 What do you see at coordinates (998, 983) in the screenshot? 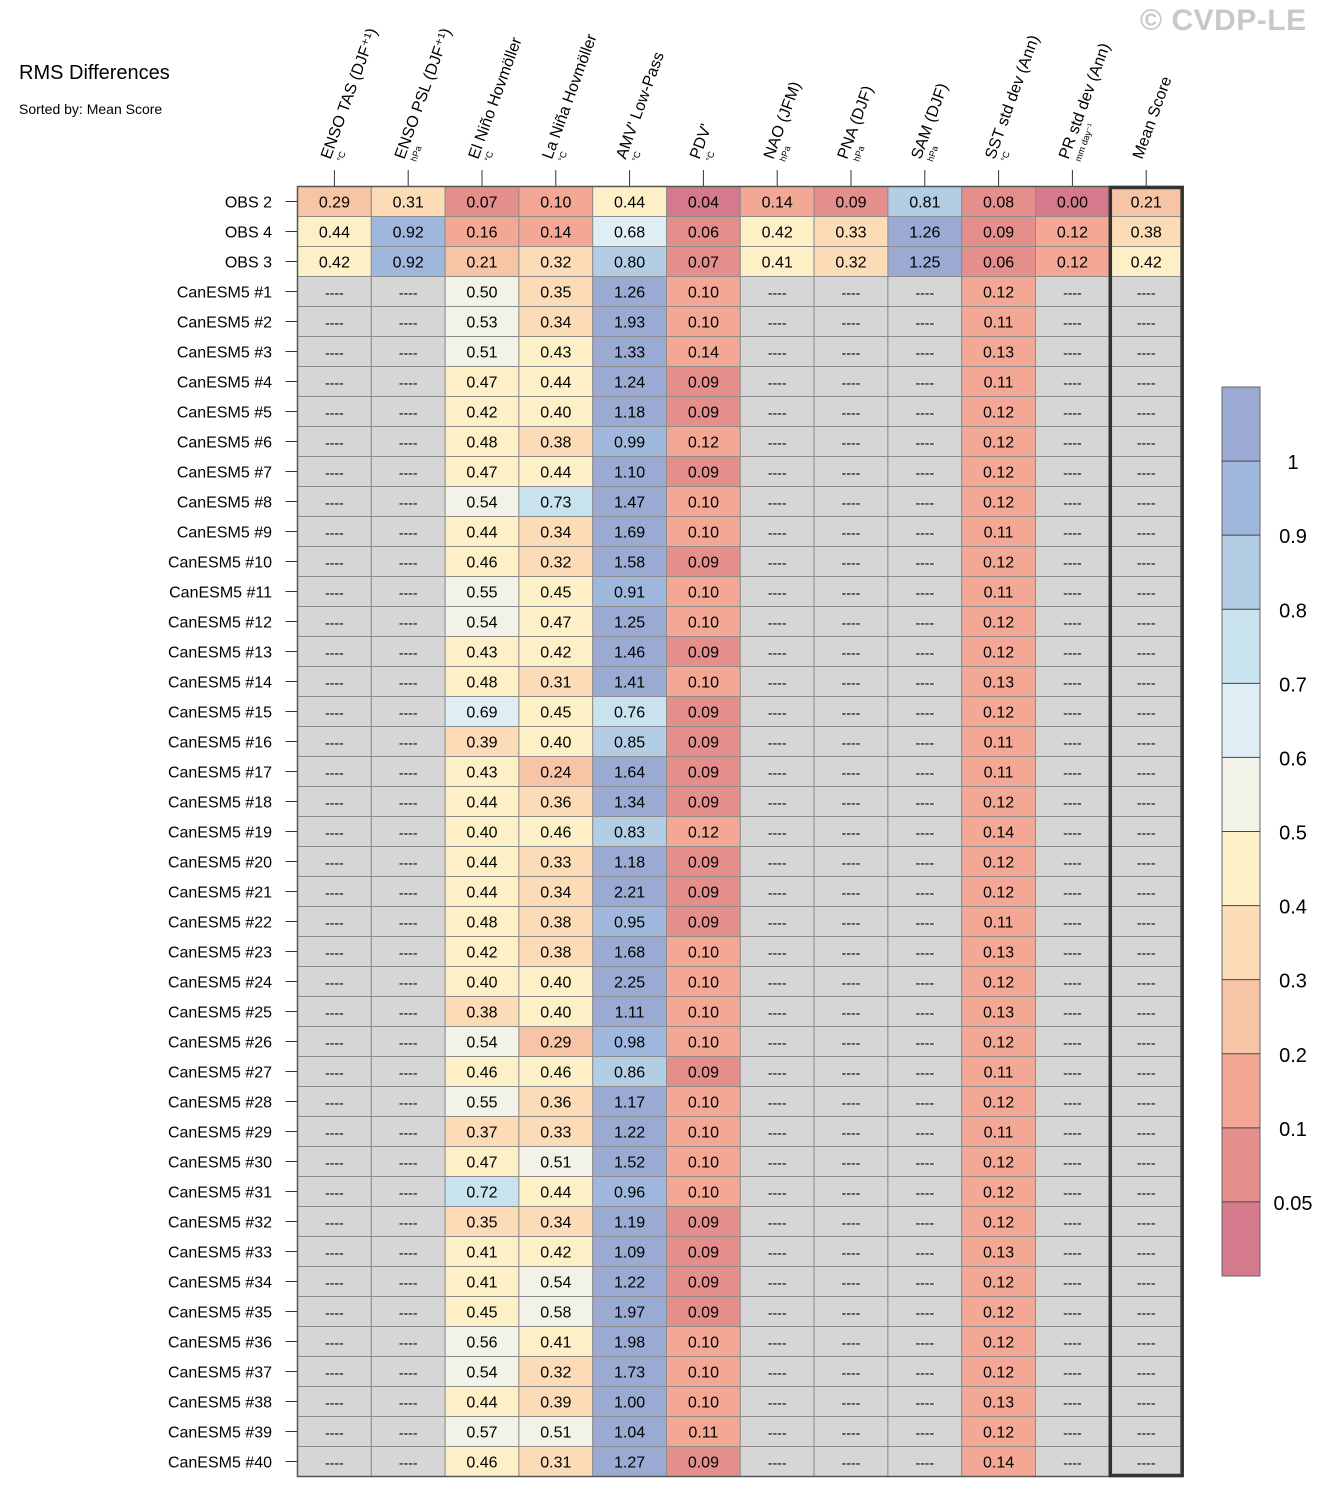
I see `cell-value-label: 0.12` at bounding box center [998, 983].